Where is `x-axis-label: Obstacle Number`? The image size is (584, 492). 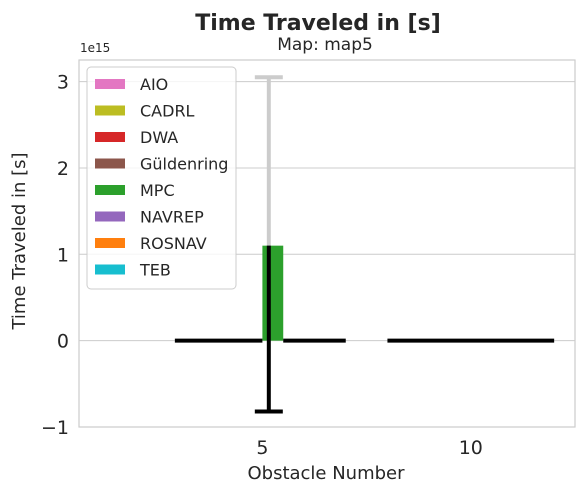 x-axis-label: Obstacle Number is located at coordinates (326, 473).